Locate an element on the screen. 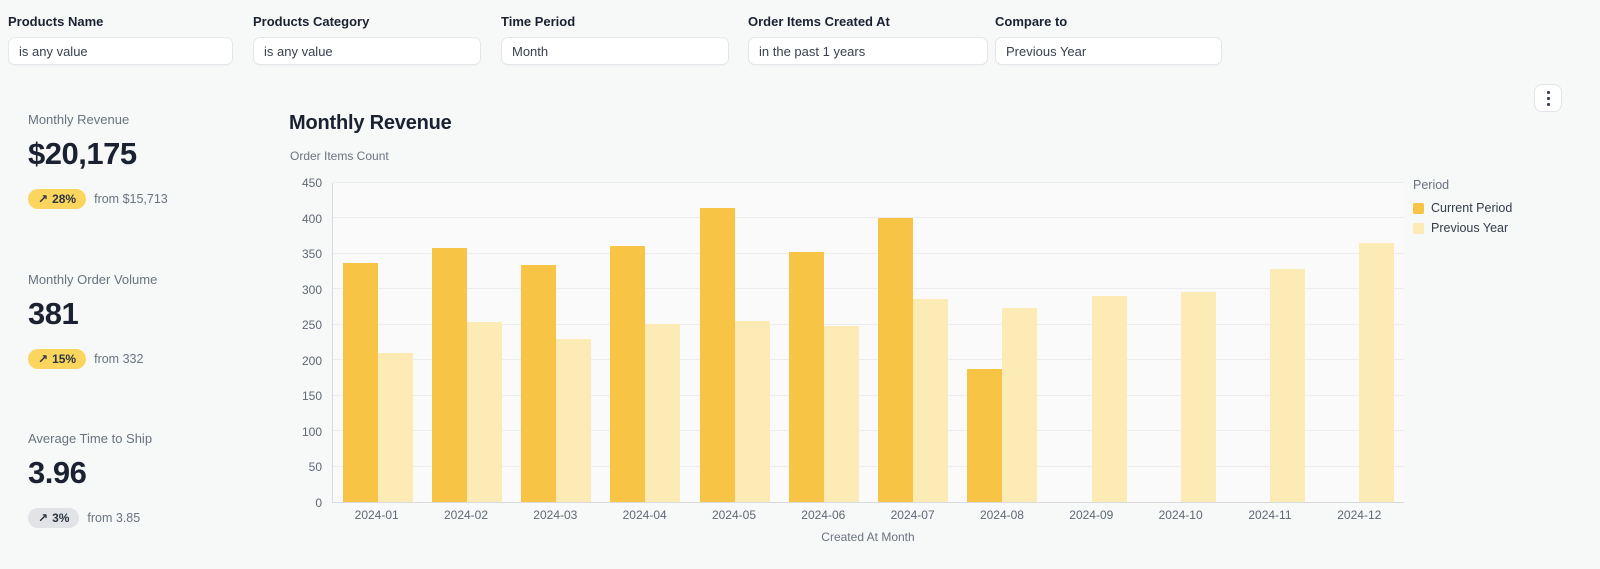  dashboard-options-button is located at coordinates (1548, 98).